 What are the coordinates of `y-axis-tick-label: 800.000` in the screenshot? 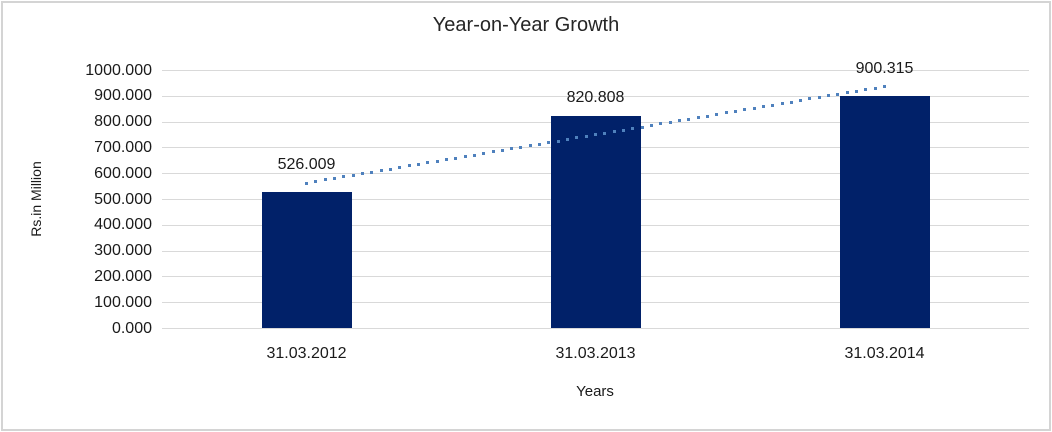 It's located at (123, 122).